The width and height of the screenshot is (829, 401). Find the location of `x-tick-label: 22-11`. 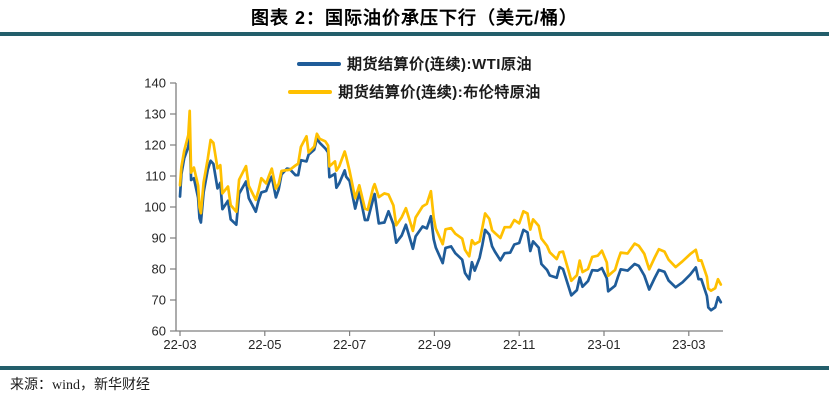

x-tick-label: 22-11 is located at coordinates (519, 344).